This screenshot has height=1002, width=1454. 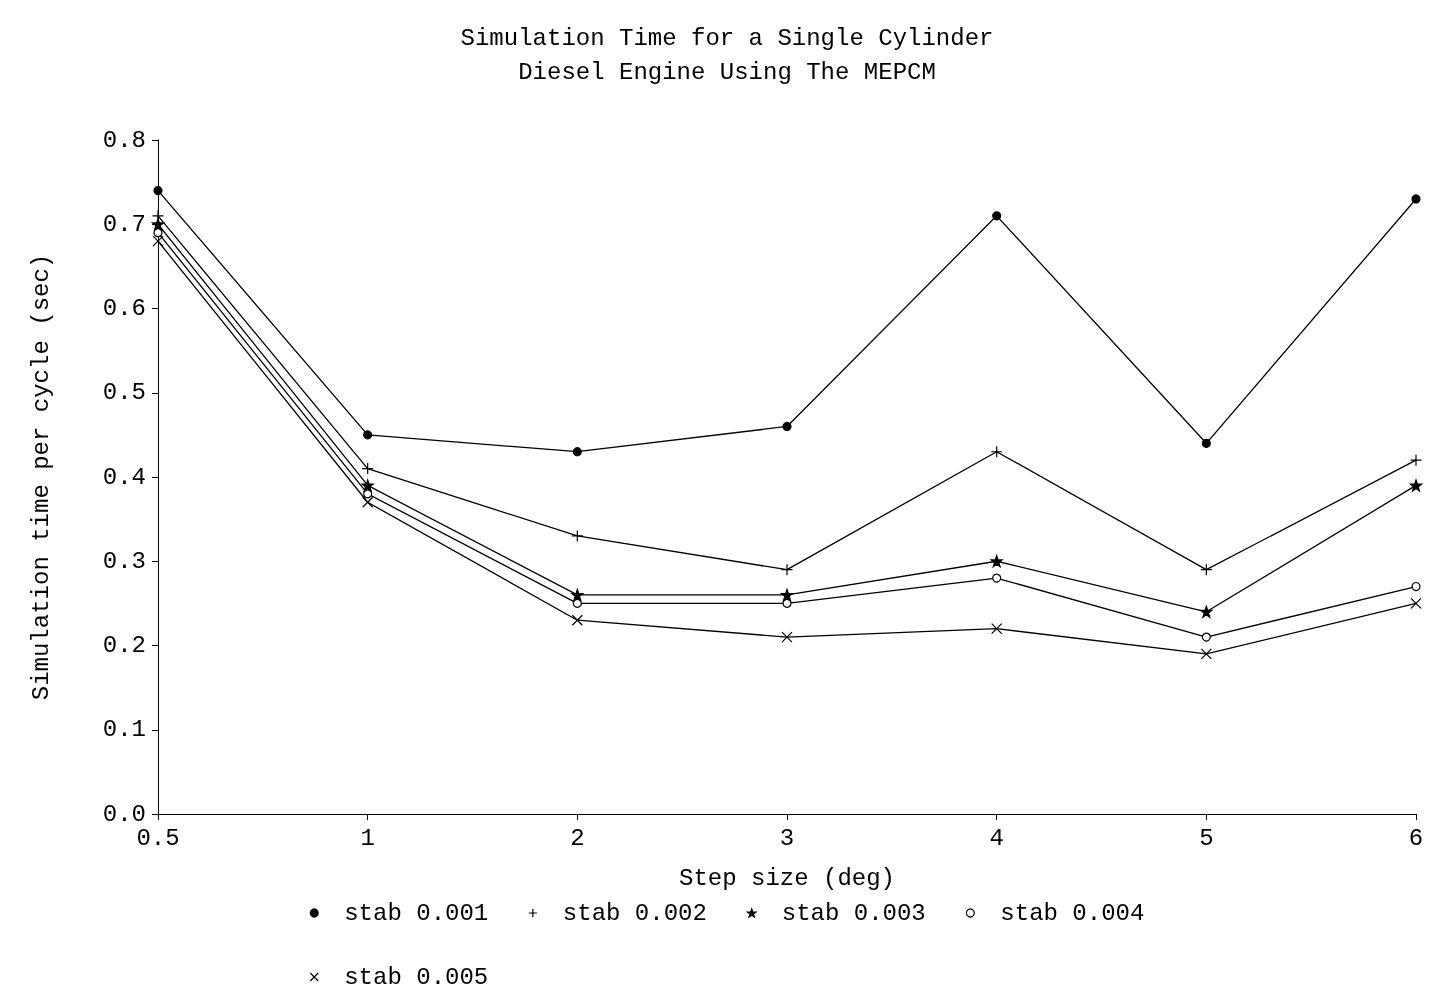 What do you see at coordinates (1206, 838) in the screenshot?
I see `x-tick-label: 5` at bounding box center [1206, 838].